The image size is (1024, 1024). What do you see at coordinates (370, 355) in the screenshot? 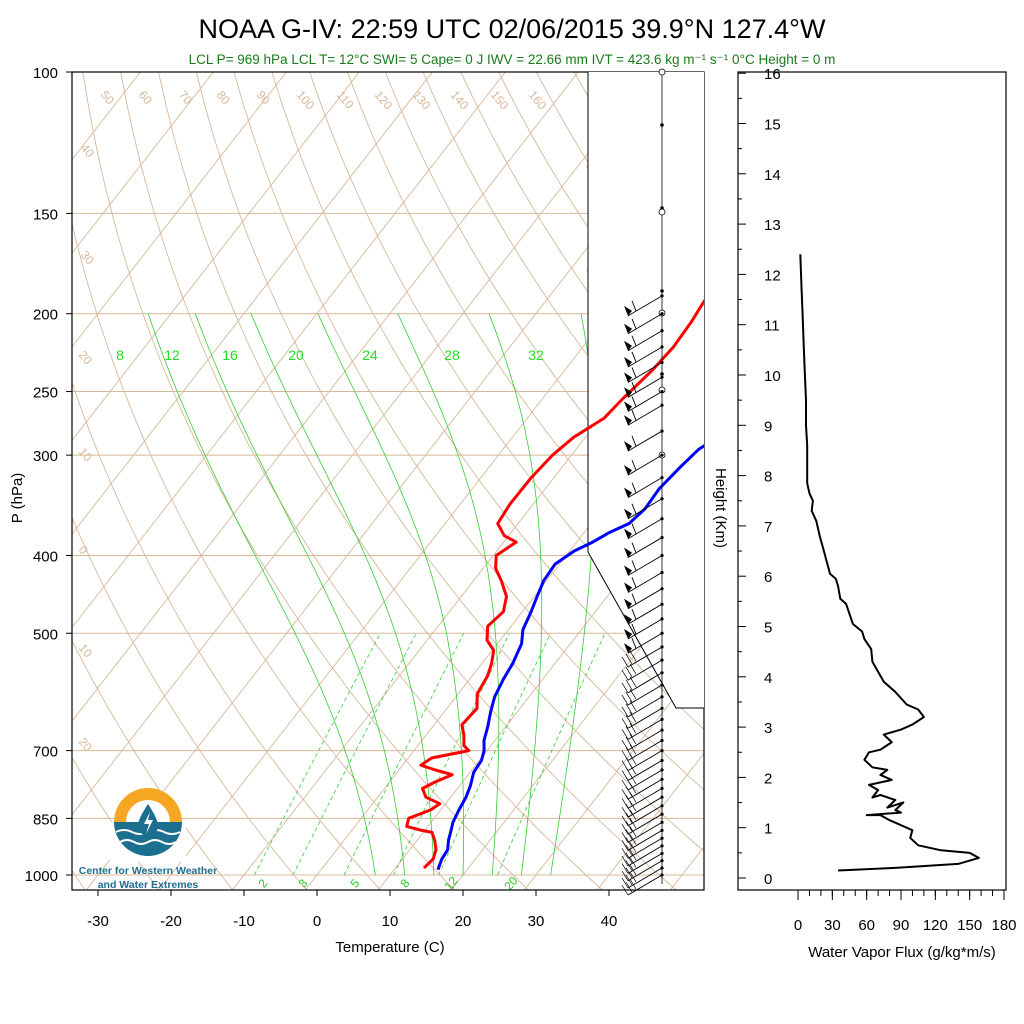
I see `mixing-ratio-label: 24` at bounding box center [370, 355].